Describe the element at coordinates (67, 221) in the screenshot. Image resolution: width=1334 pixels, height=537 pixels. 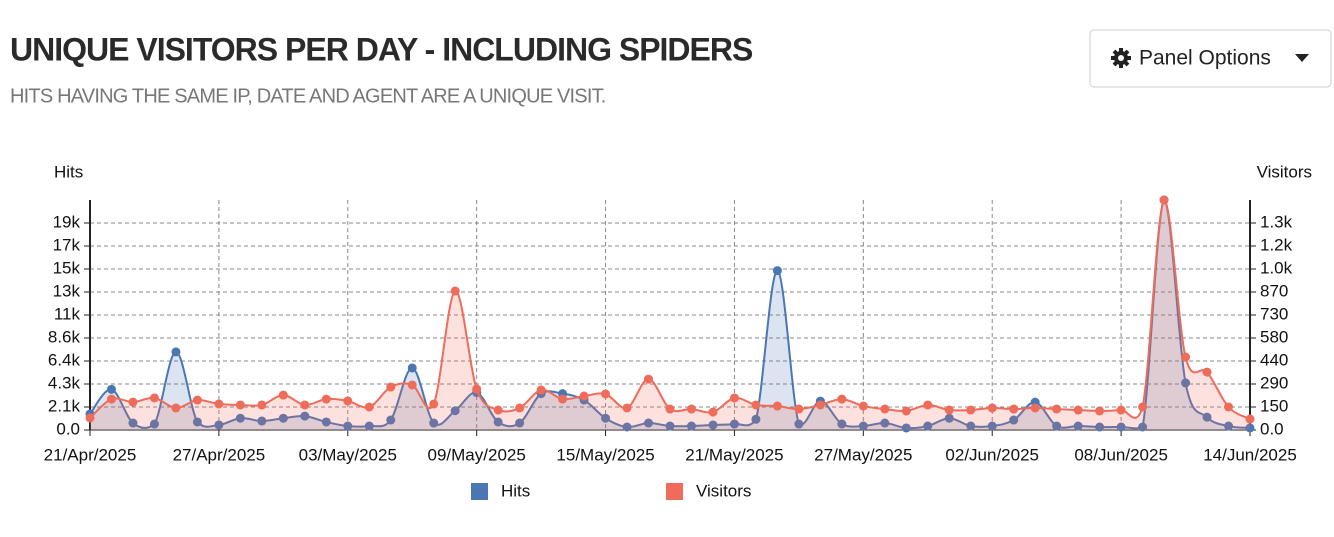
I see `y-tick-label: 19k` at that location.